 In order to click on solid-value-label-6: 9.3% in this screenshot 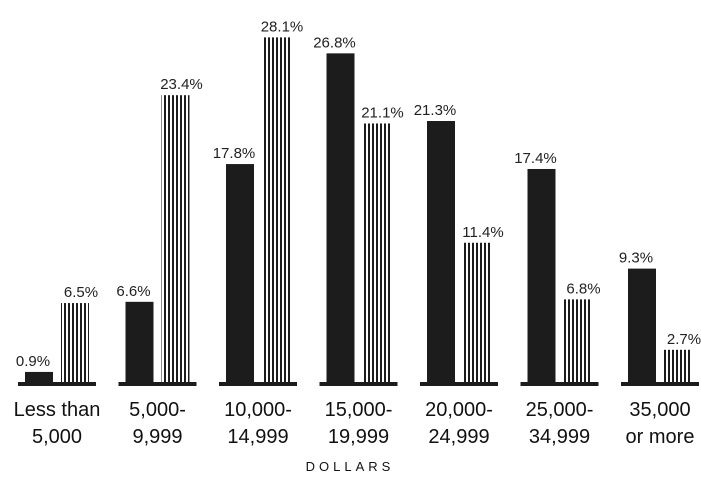, I will do `click(636, 258)`.